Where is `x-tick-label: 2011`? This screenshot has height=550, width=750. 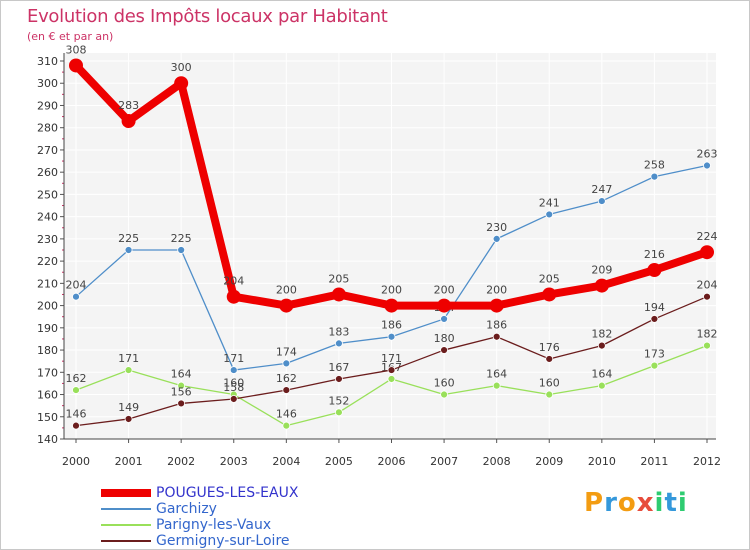
x-tick-label: 2011 is located at coordinates (654, 461).